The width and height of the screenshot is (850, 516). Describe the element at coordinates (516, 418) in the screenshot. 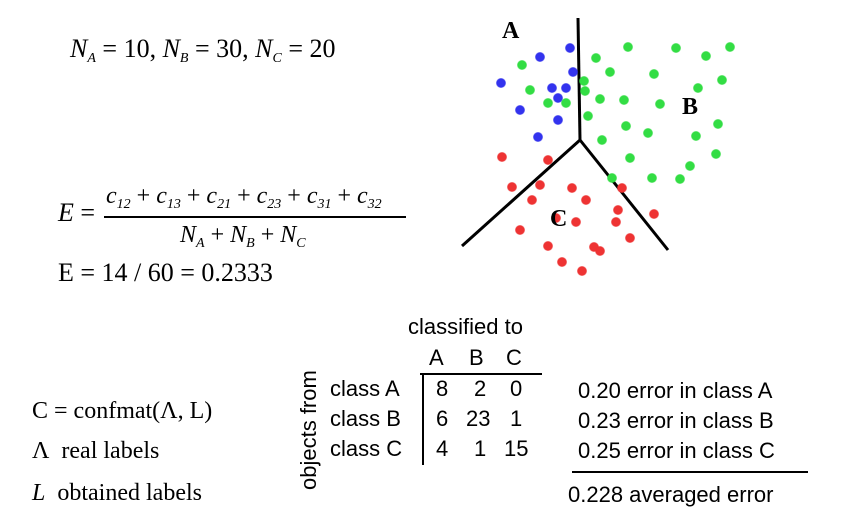

I see `cell-b-c: 1` at that location.